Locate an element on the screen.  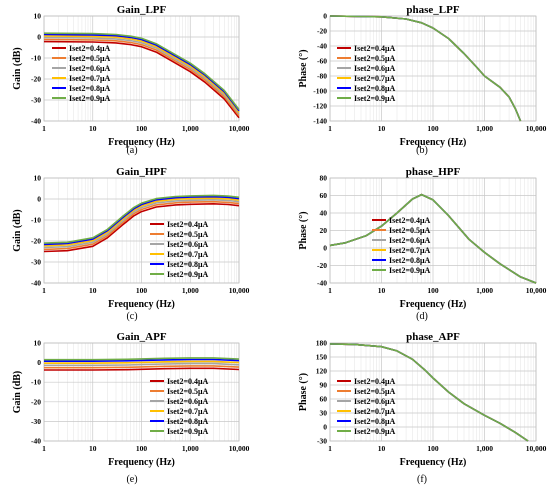
y-tick-label: 60 is located at coordinates (324, 399).